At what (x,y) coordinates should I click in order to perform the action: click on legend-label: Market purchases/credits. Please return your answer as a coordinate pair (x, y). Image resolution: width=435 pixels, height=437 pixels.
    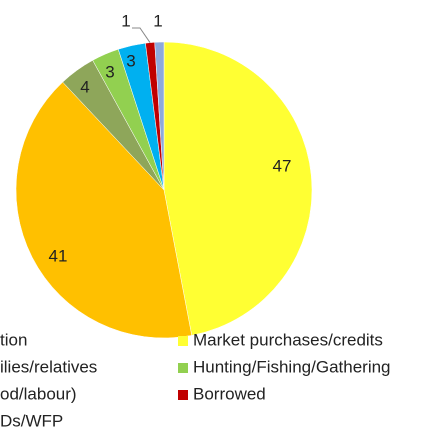
    Looking at the image, I should click on (288, 339).